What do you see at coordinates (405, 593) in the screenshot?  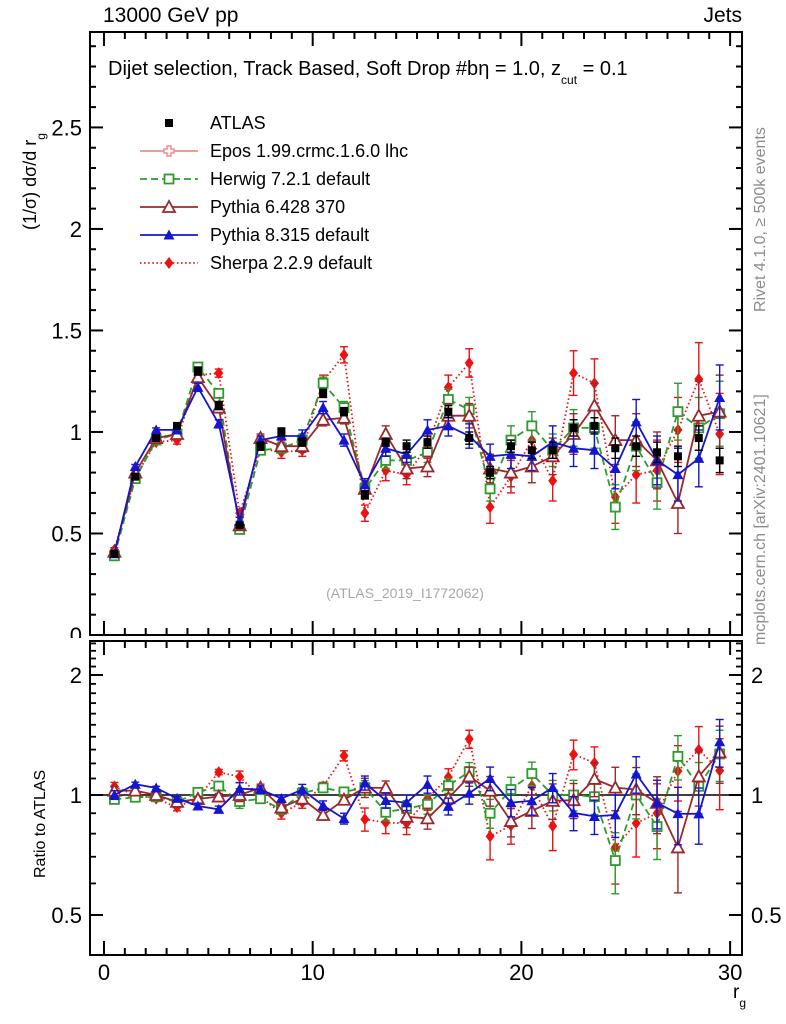 I see `analysis-id-watermark: (ATLAS_2019_I1772062)` at bounding box center [405, 593].